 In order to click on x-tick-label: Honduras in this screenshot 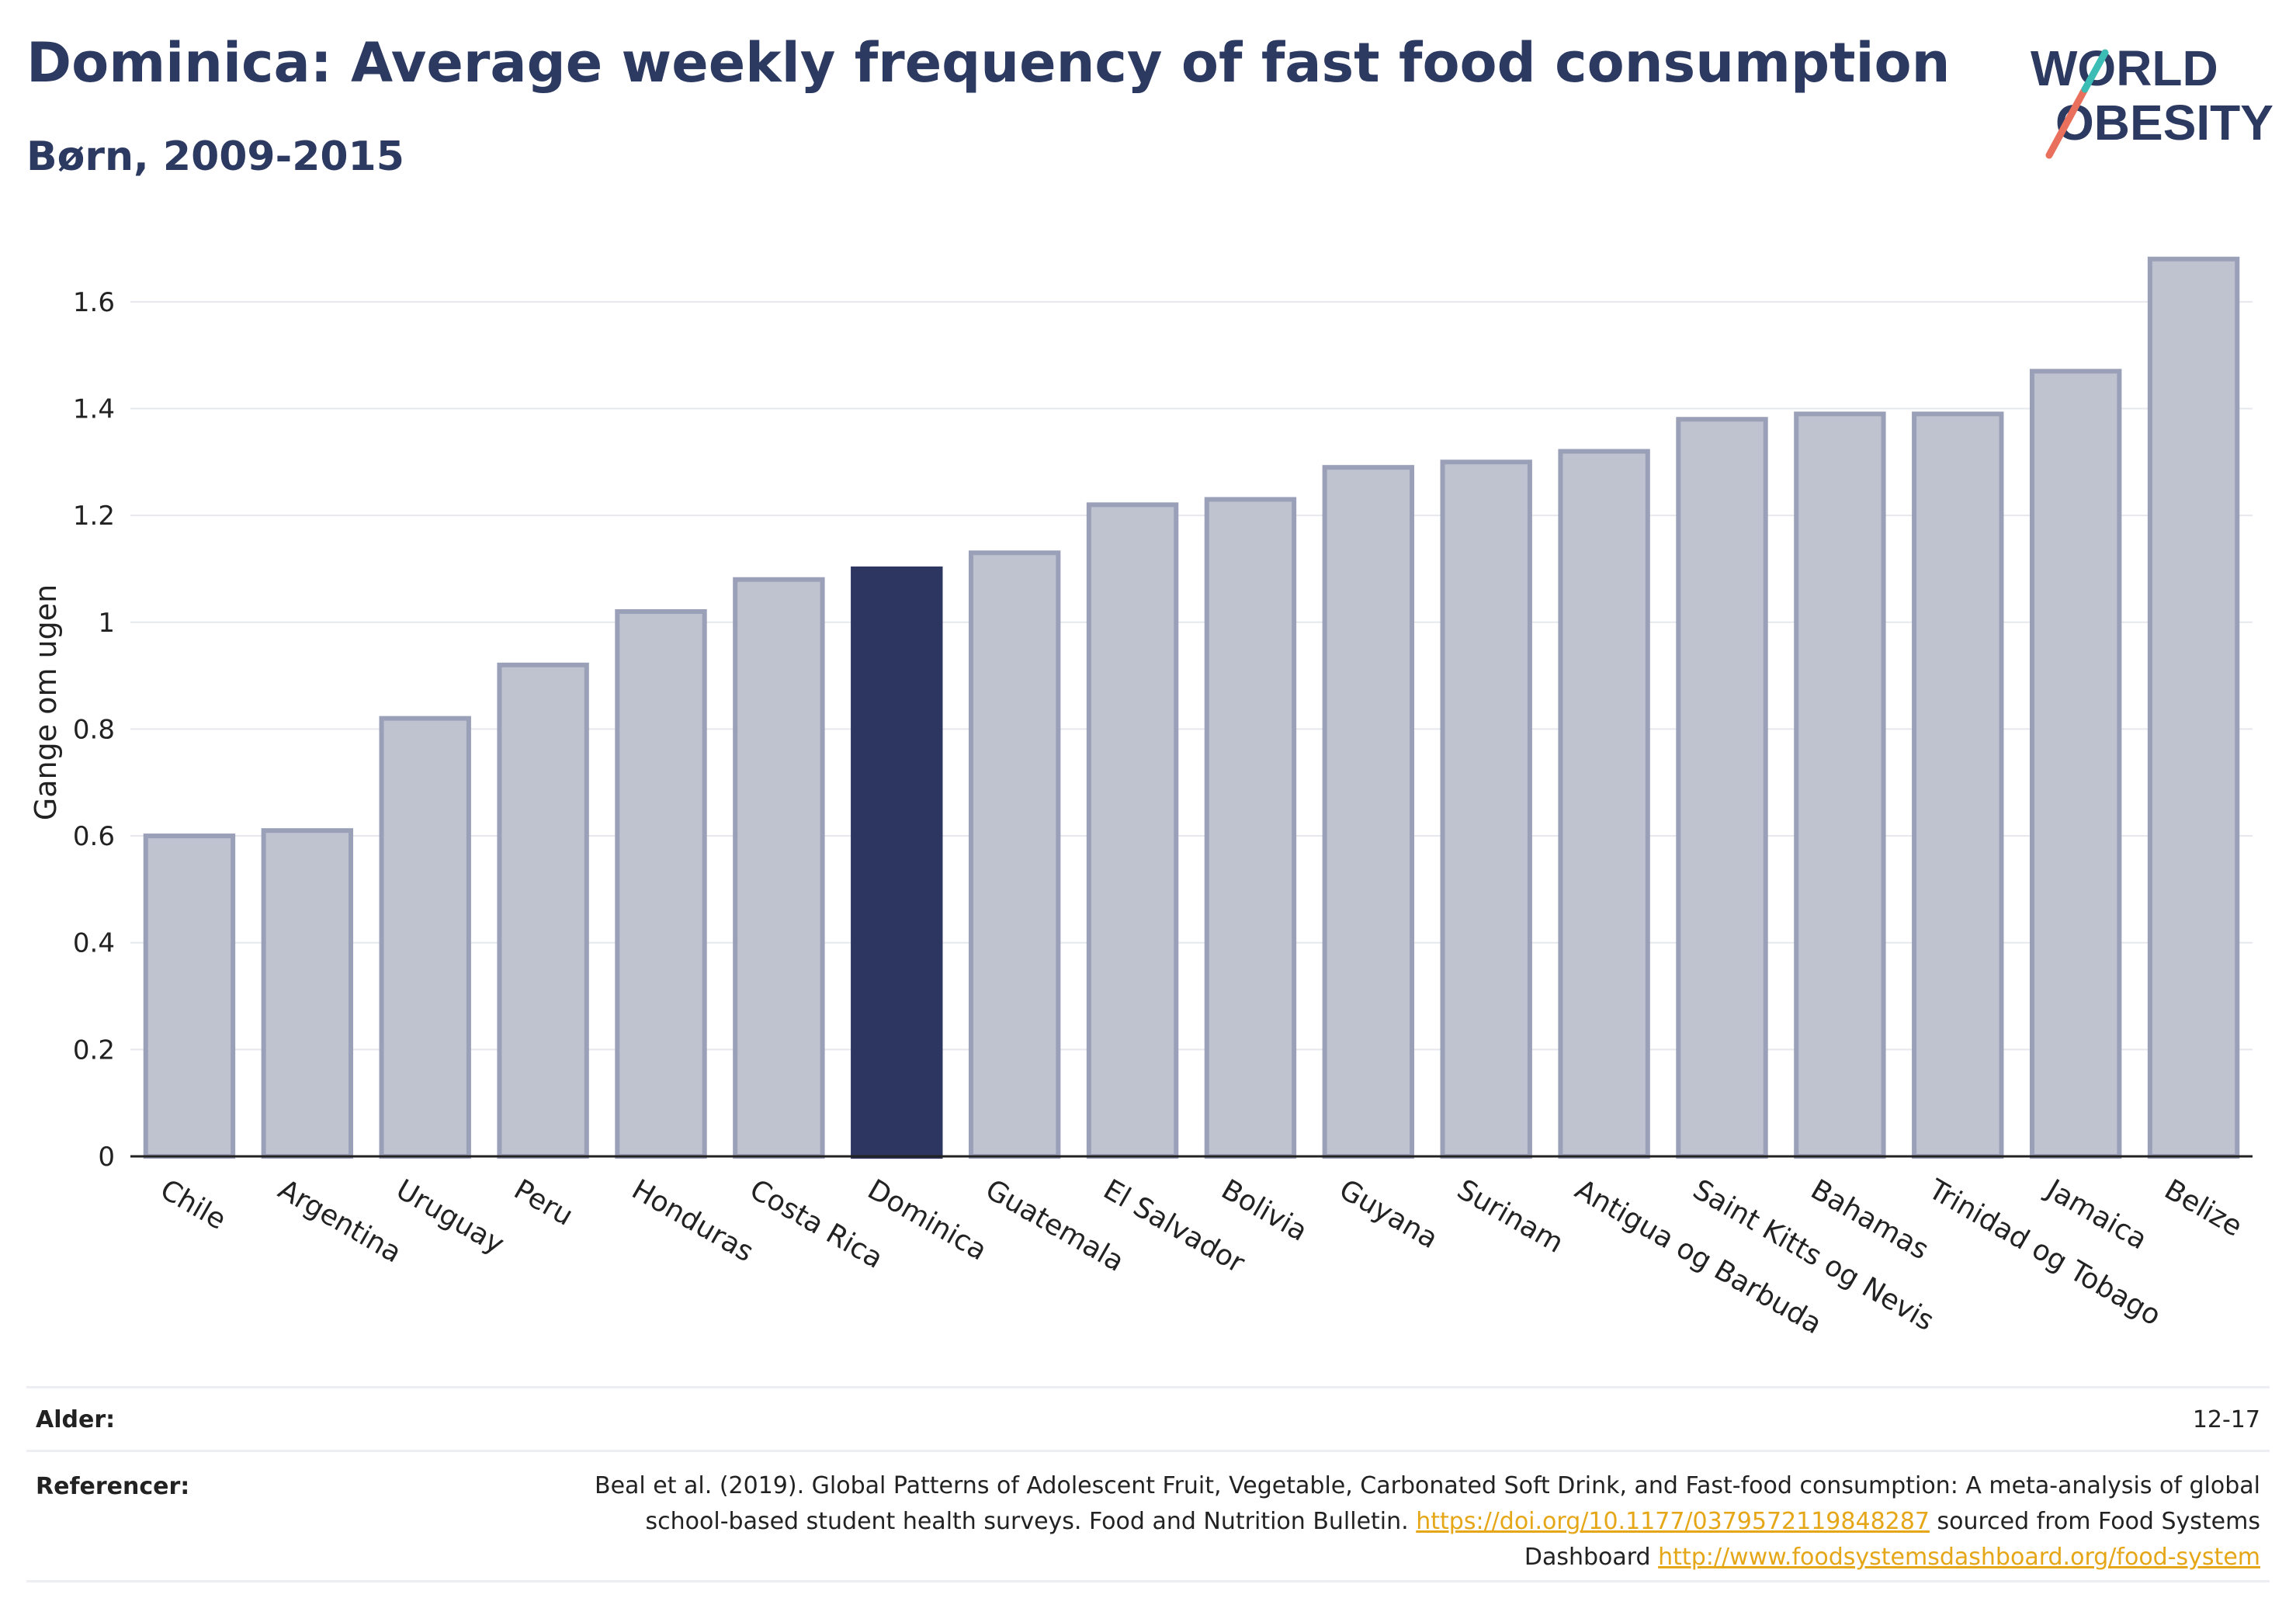, I will do `click(692, 1220)`.